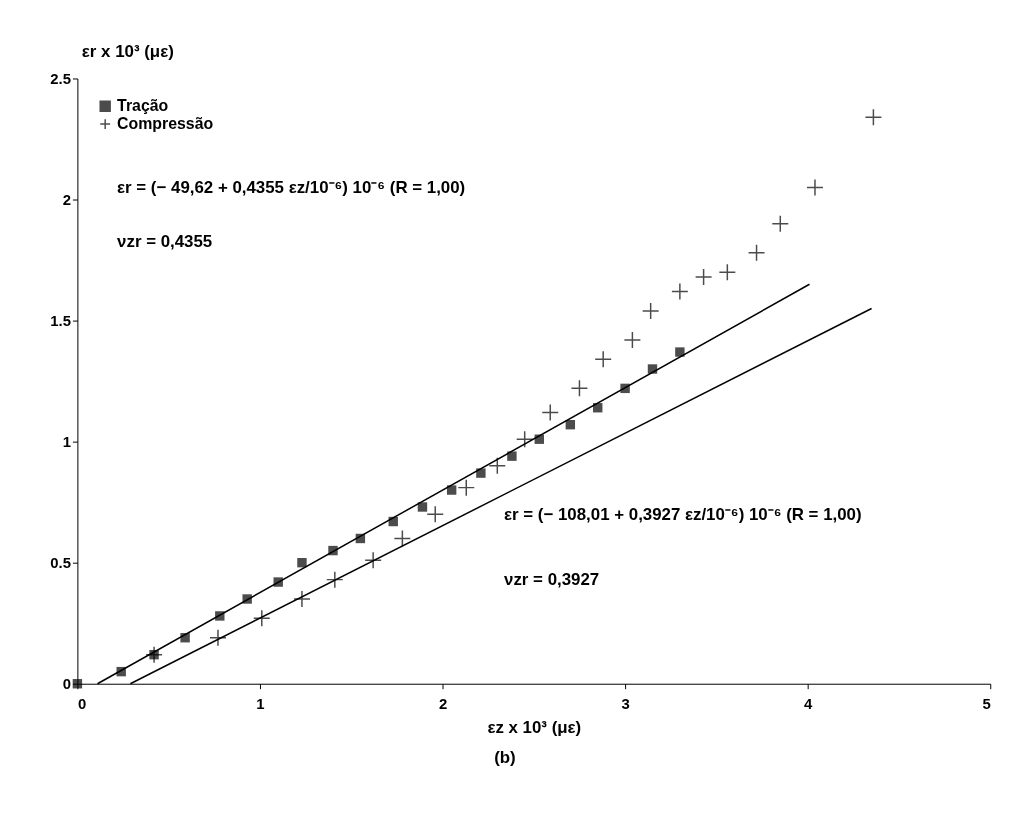 The height and width of the screenshot is (813, 1021). I want to click on x-tick-label: 4, so click(809, 704).